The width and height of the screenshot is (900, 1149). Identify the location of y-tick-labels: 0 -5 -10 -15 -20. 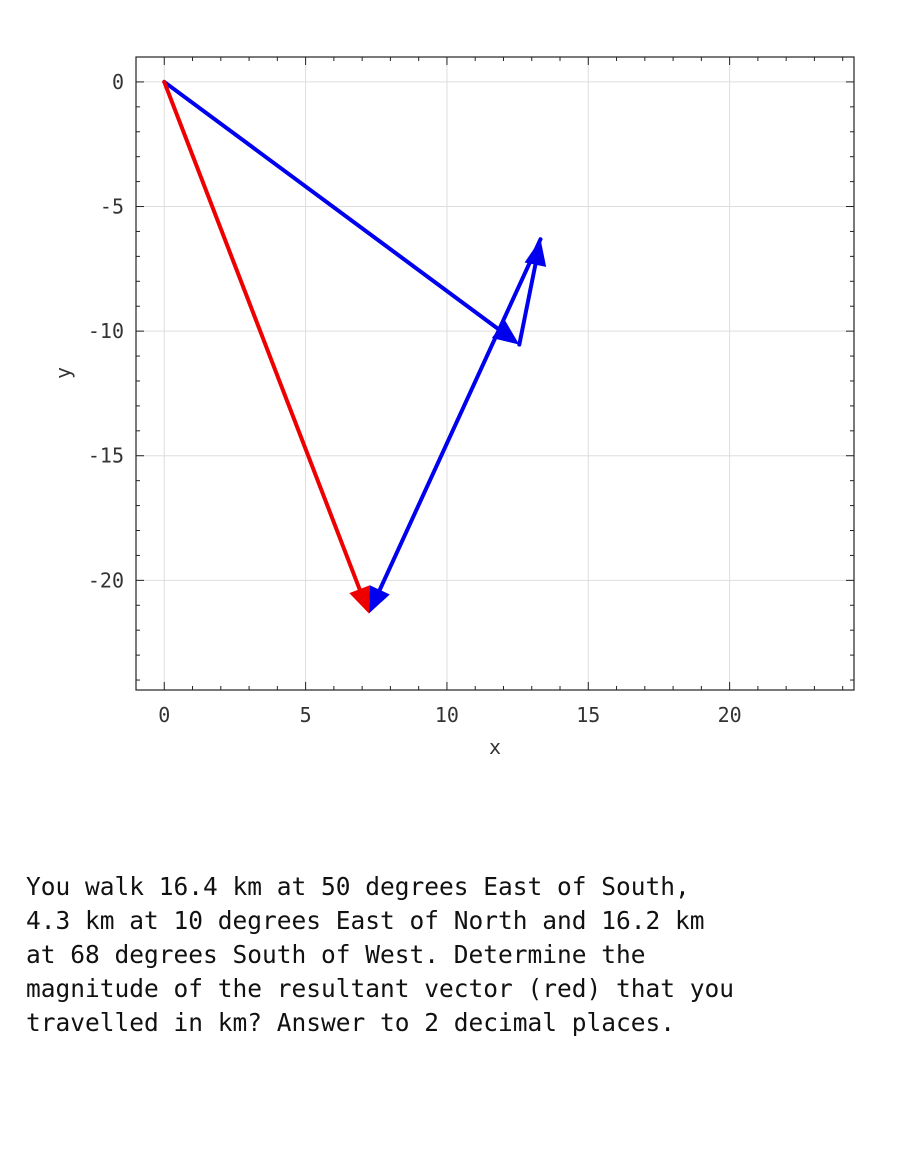
(106, 331).